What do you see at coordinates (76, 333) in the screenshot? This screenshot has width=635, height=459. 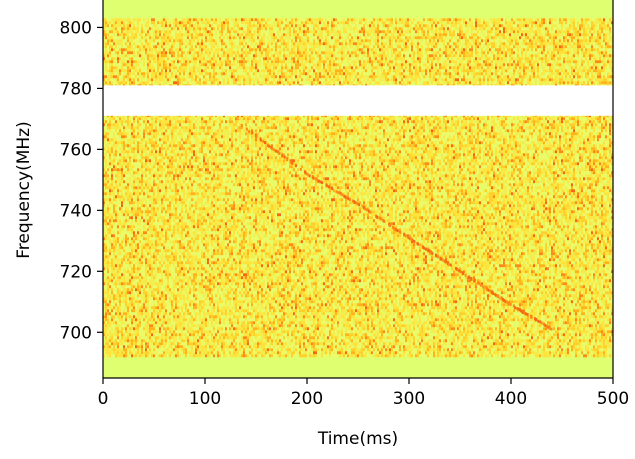 I see `y-tick-label: 700` at bounding box center [76, 333].